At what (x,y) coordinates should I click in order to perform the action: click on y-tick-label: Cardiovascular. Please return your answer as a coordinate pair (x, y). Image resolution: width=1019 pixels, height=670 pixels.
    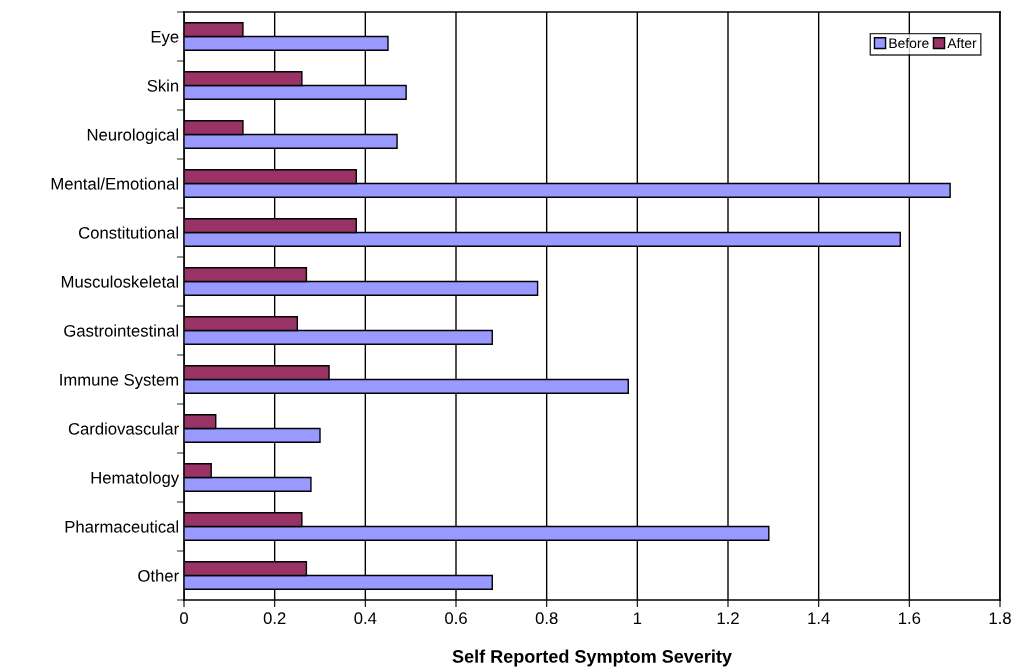
    Looking at the image, I should click on (123, 428).